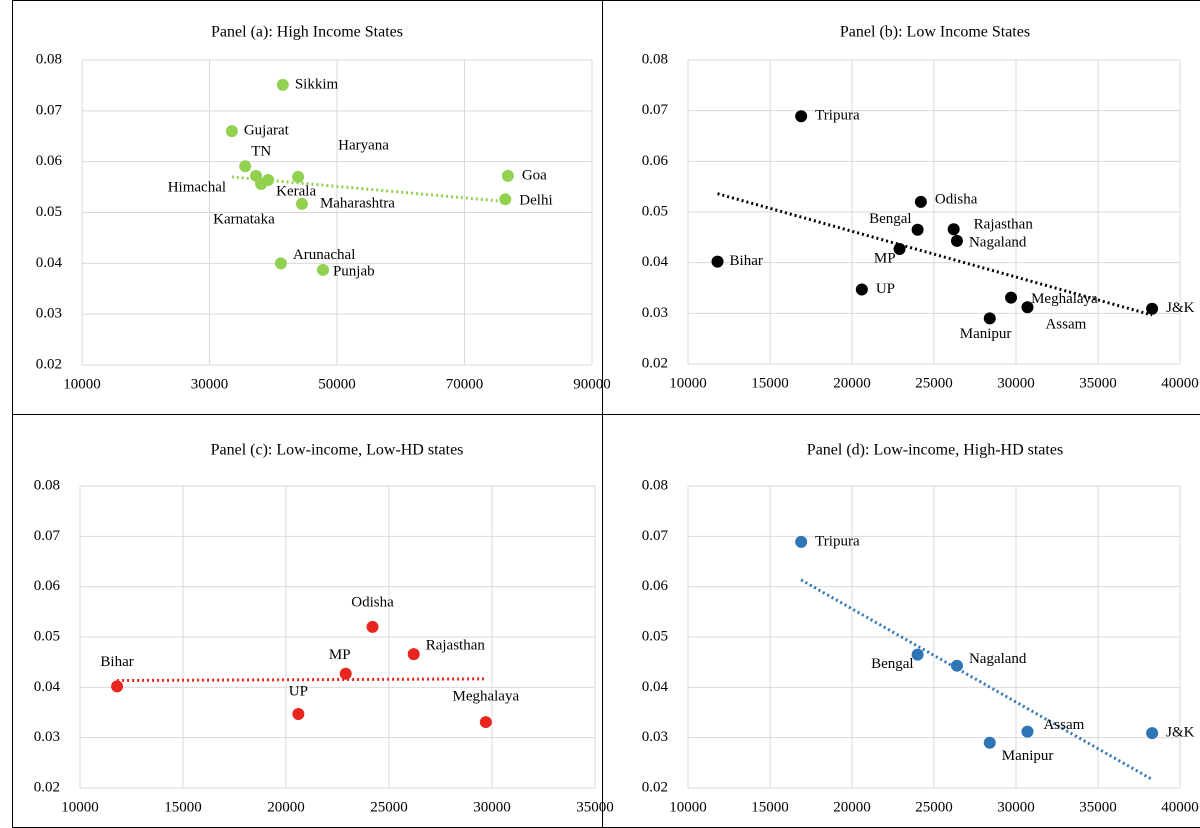  Describe the element at coordinates (337, 384) in the screenshot. I see `x-tick-label: 50000` at that location.